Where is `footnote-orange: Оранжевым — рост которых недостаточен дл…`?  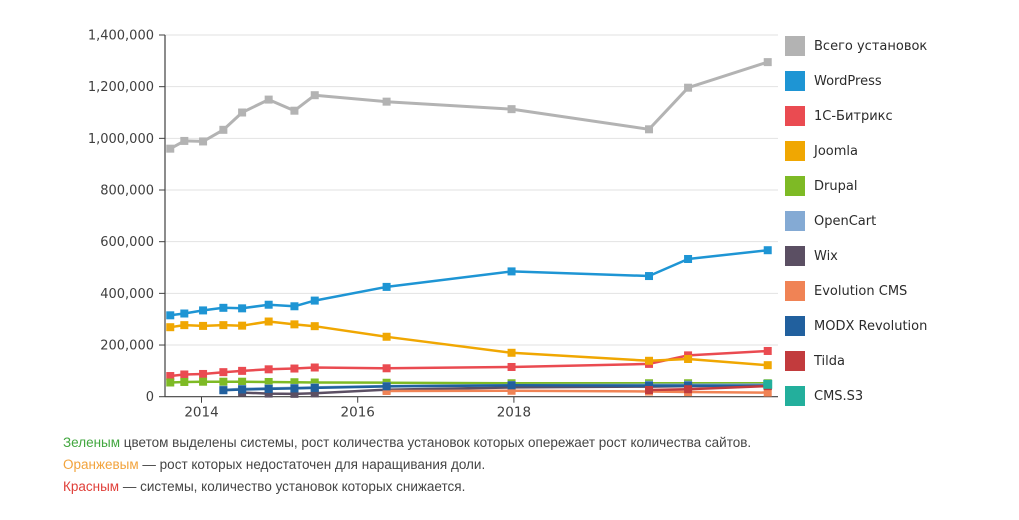 footnote-orange: Оранжевым — рост которых недостаточен дл… is located at coordinates (407, 465).